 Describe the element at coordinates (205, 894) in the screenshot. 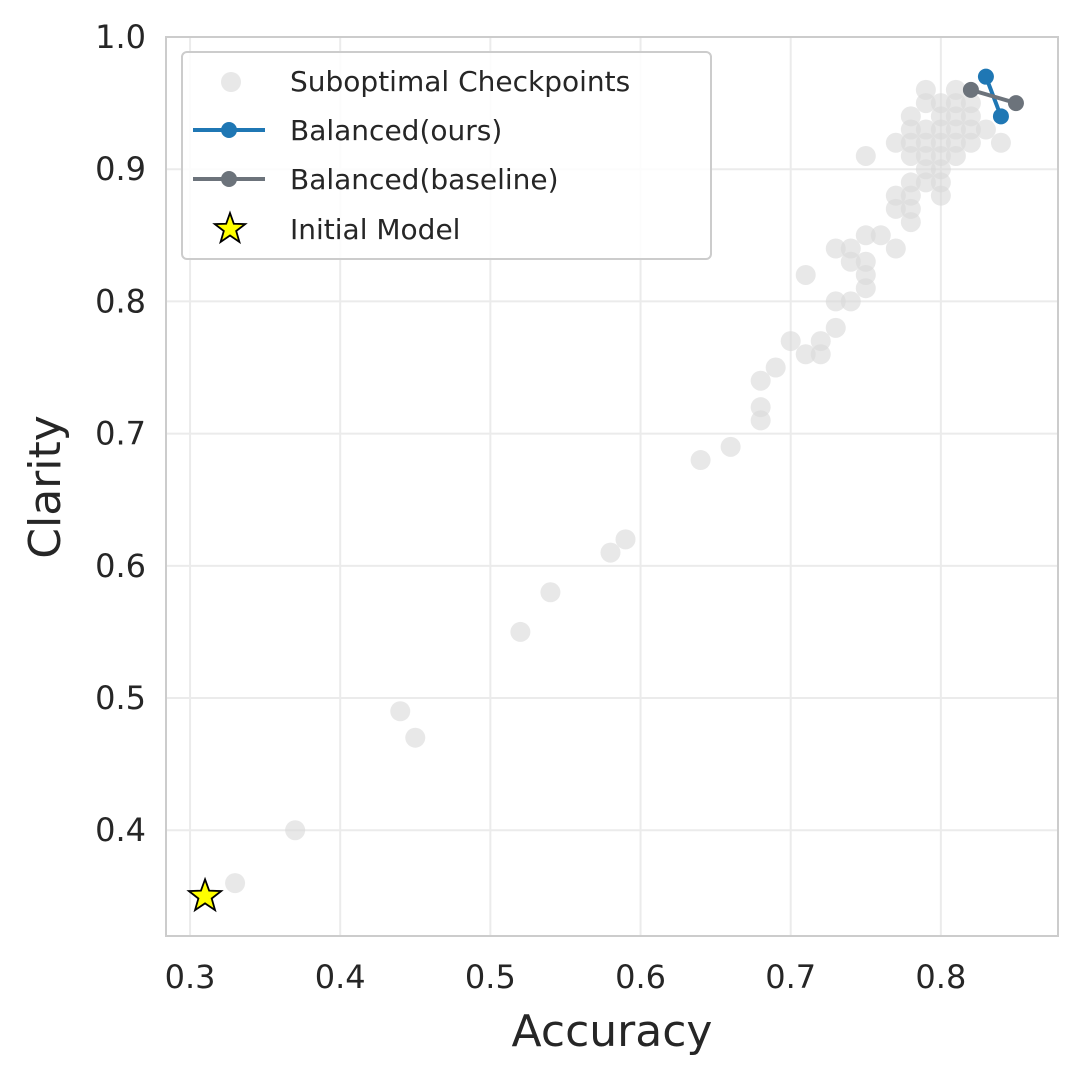

I see `initial-model-star` at that location.